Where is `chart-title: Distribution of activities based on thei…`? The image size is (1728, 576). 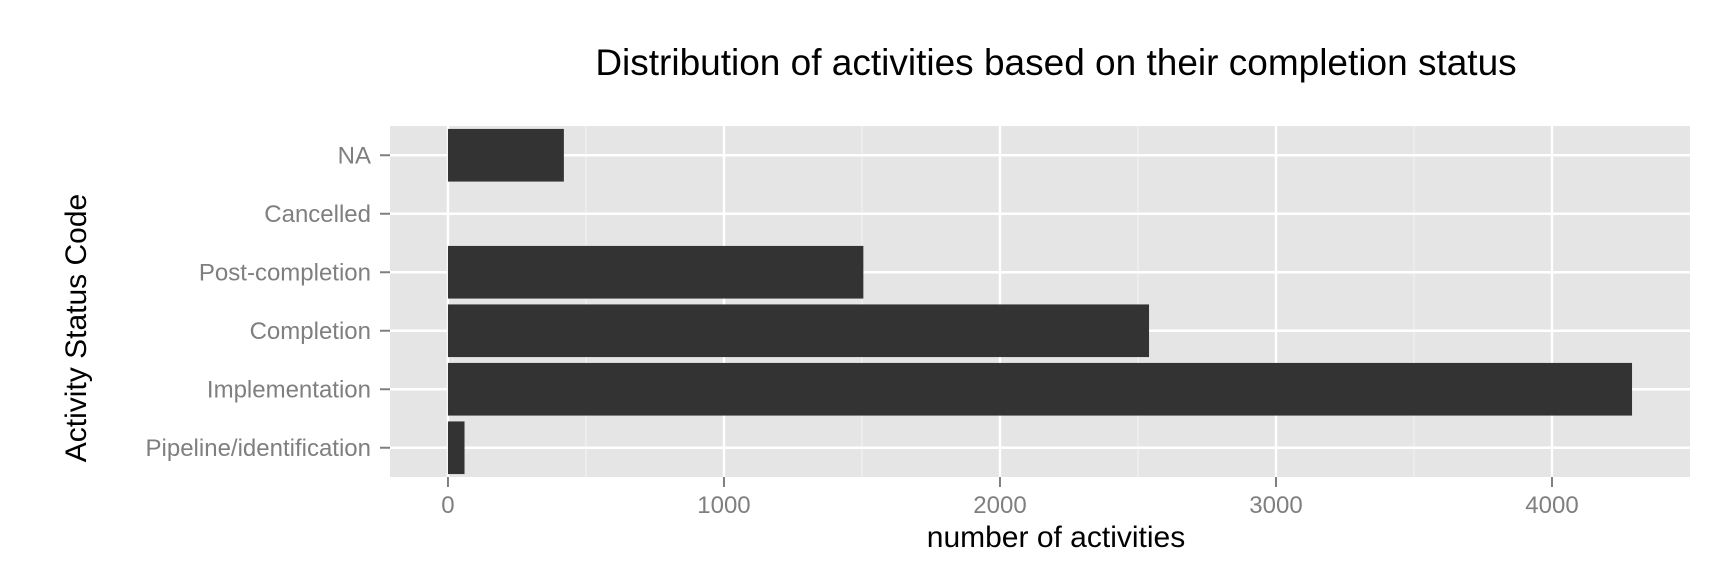
chart-title: Distribution of activities based on thei… is located at coordinates (1055, 62).